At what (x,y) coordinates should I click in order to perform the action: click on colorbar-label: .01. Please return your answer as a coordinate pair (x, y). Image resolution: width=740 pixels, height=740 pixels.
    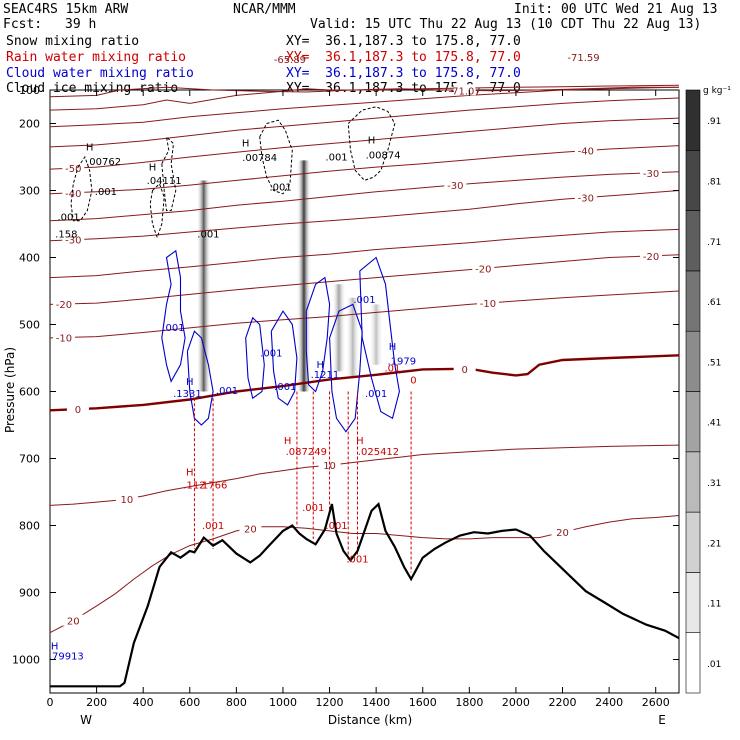
    Looking at the image, I should click on (714, 665).